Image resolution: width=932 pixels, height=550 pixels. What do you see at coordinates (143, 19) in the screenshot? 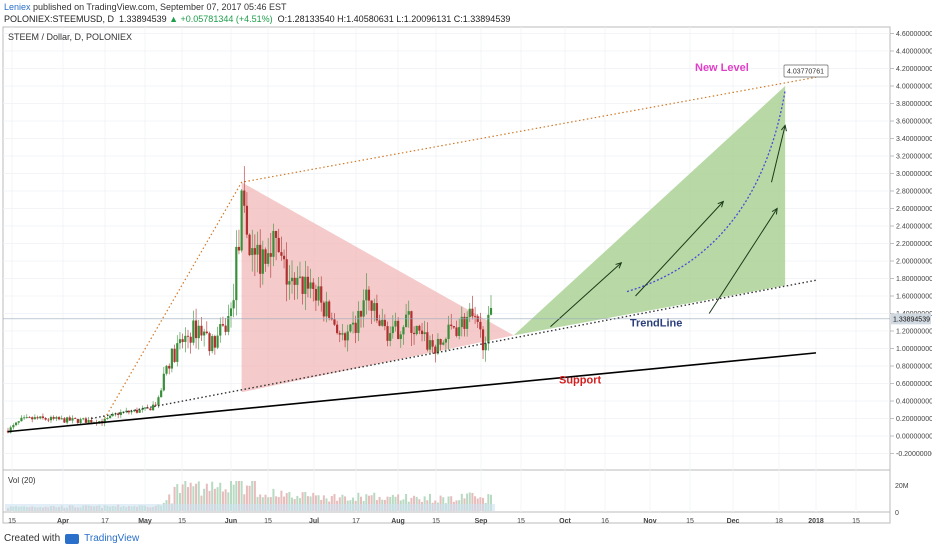
I see `price-value: 1.33894539` at bounding box center [143, 19].